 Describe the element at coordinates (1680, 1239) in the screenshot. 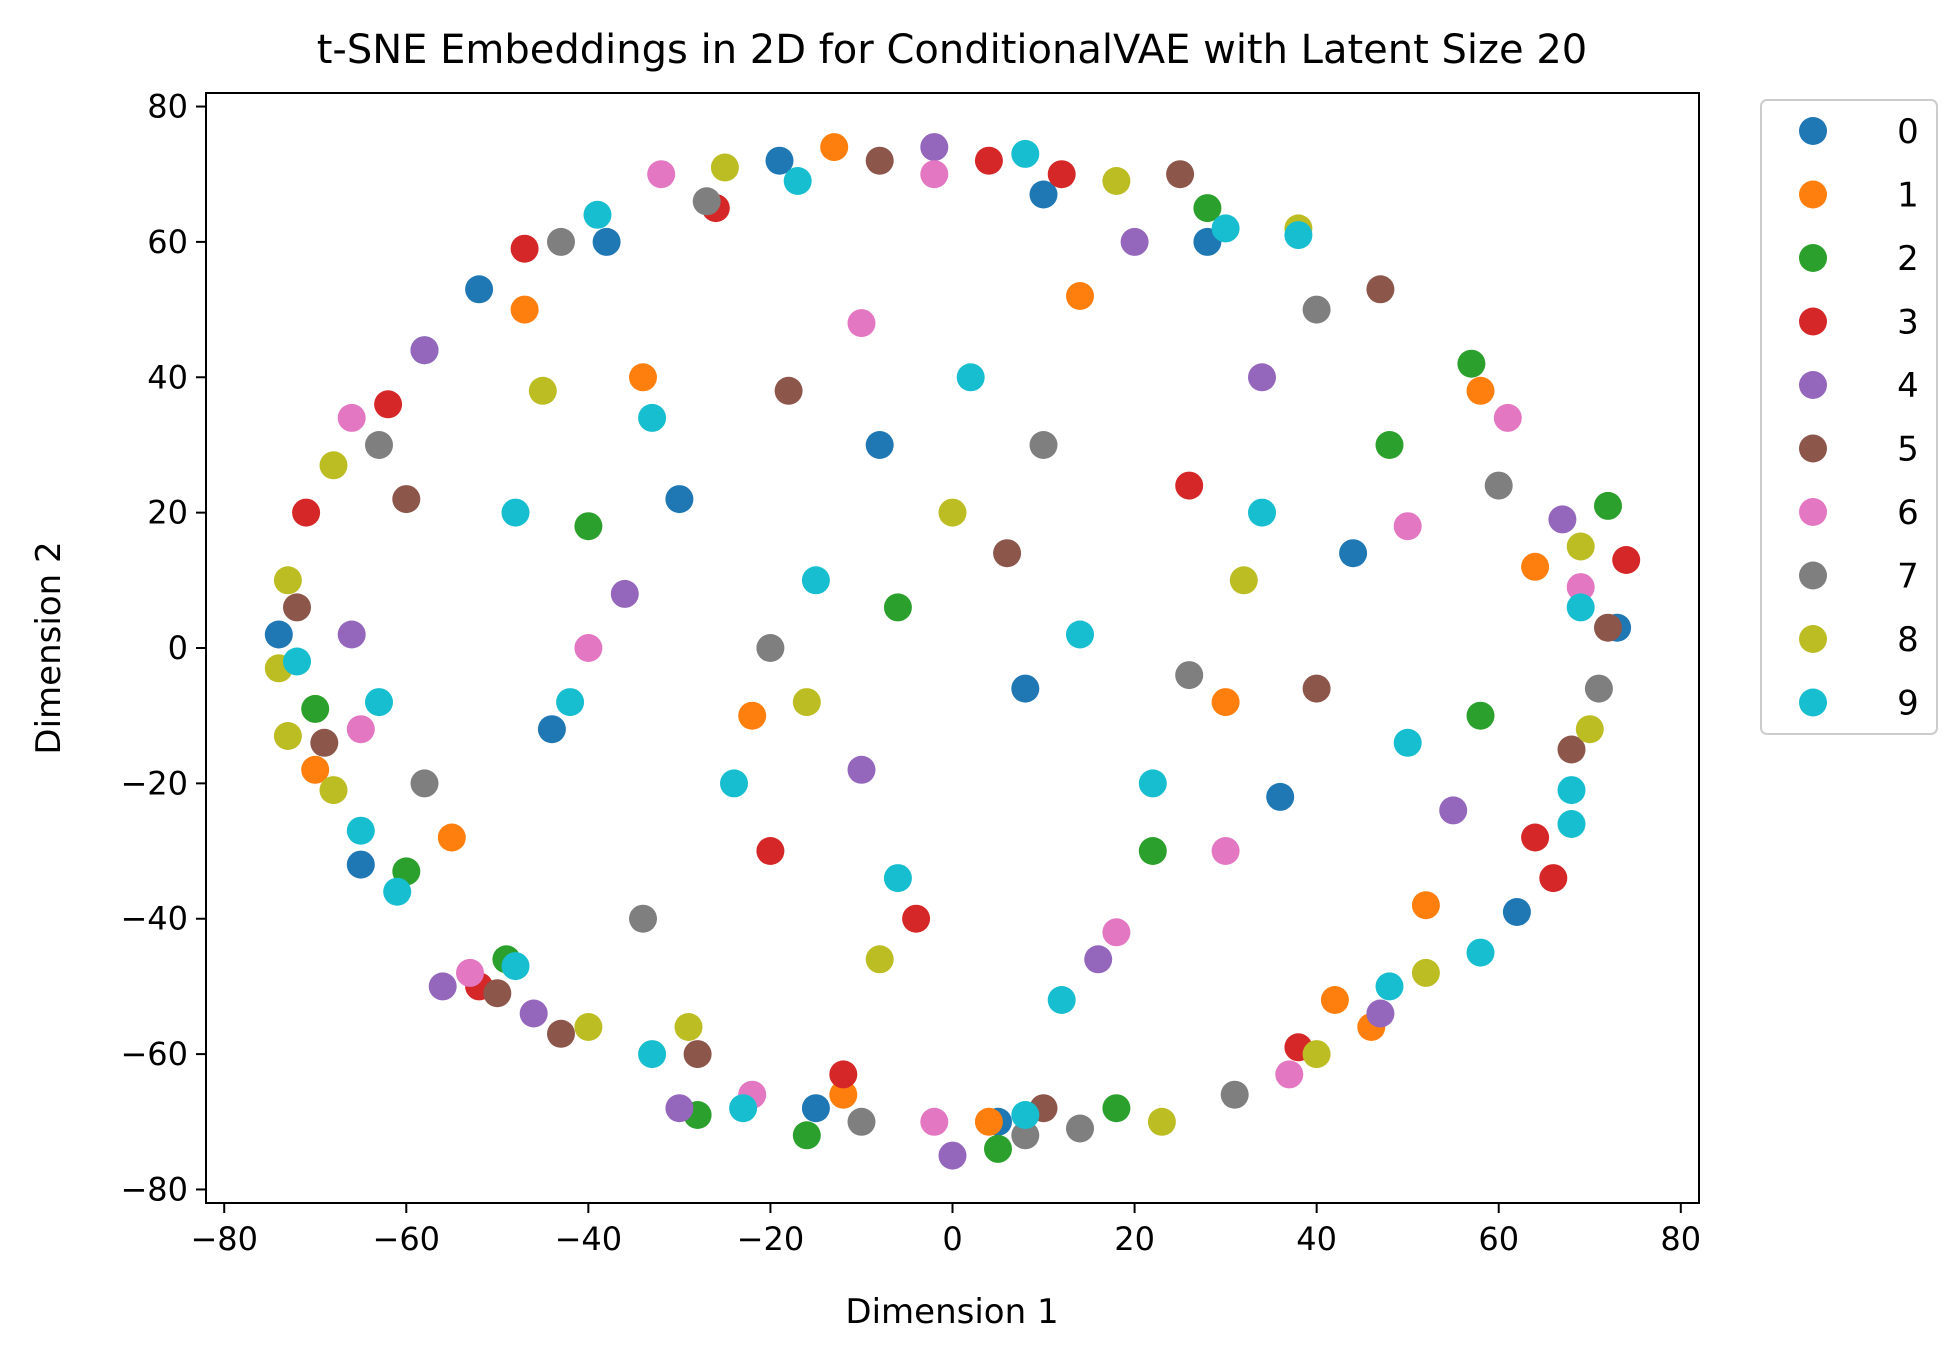

I see `x-tick-label: 80` at that location.